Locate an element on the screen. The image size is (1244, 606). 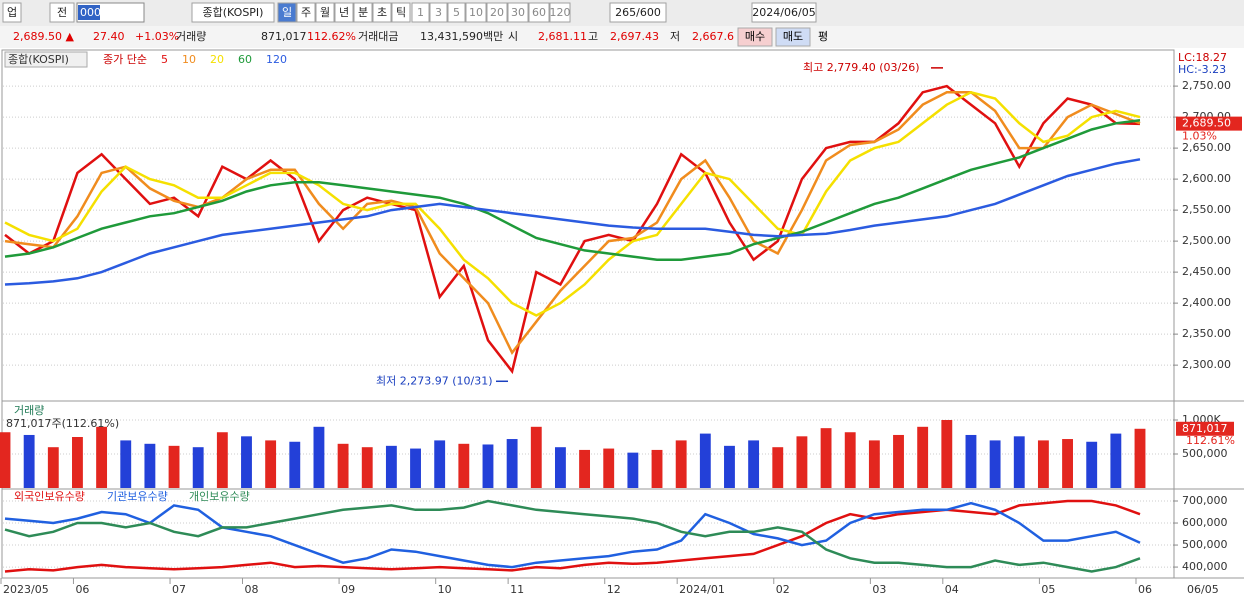
x-tick-label: 02 is located at coordinates (783, 589).